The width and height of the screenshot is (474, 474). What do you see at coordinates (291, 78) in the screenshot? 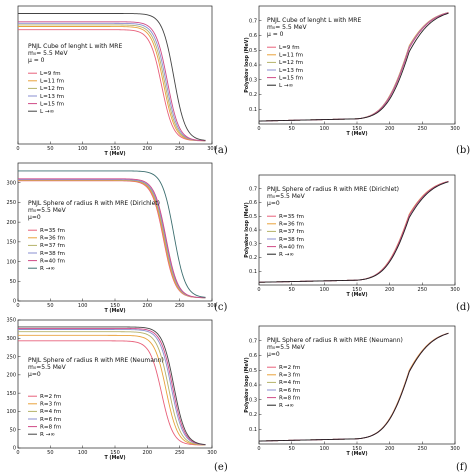
I see `legend-label: L=15 fm` at bounding box center [291, 78].